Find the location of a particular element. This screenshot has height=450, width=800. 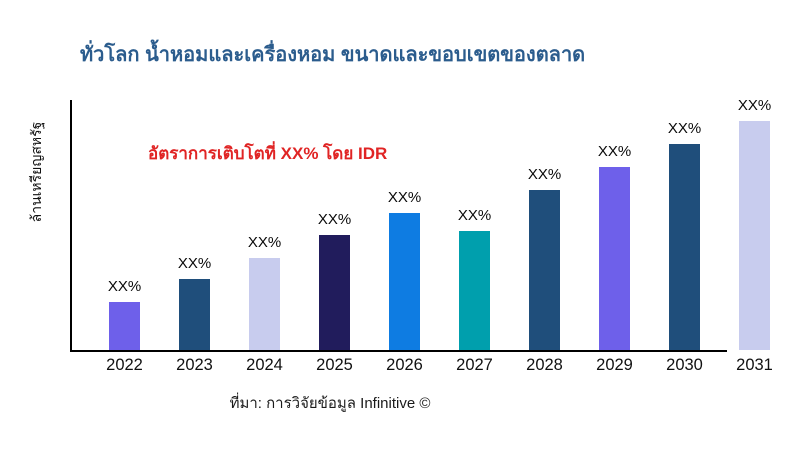

bar-2029 is located at coordinates (614, 258).